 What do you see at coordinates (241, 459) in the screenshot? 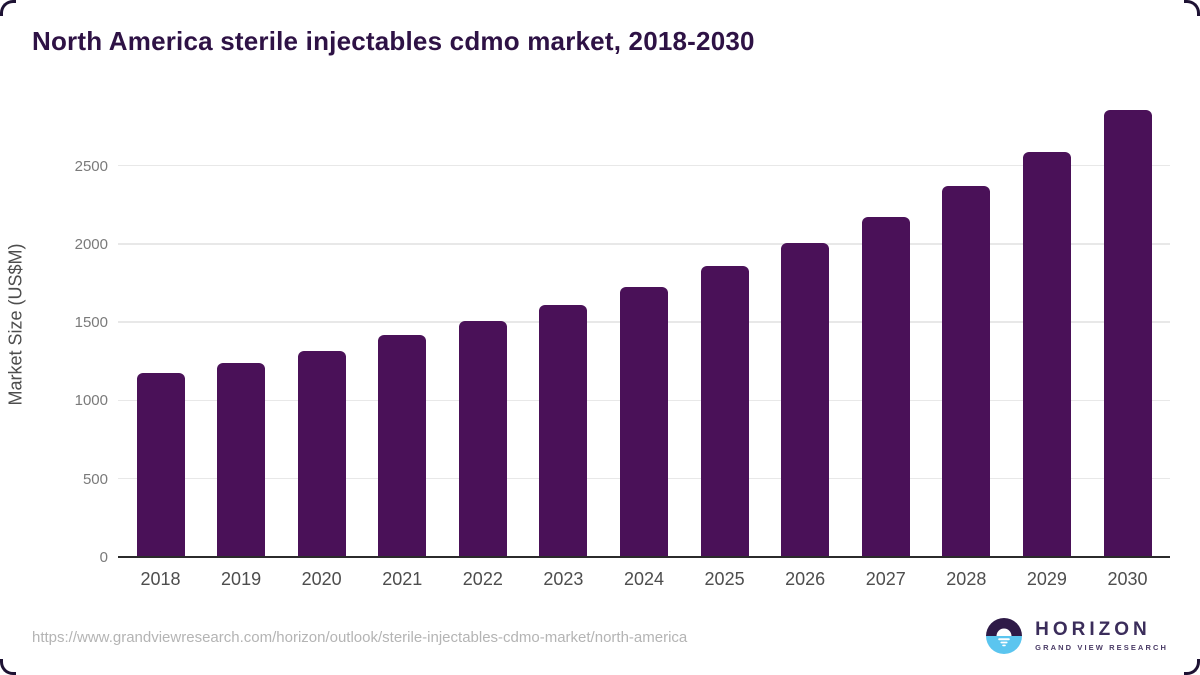
I see `bar-2019` at bounding box center [241, 459].